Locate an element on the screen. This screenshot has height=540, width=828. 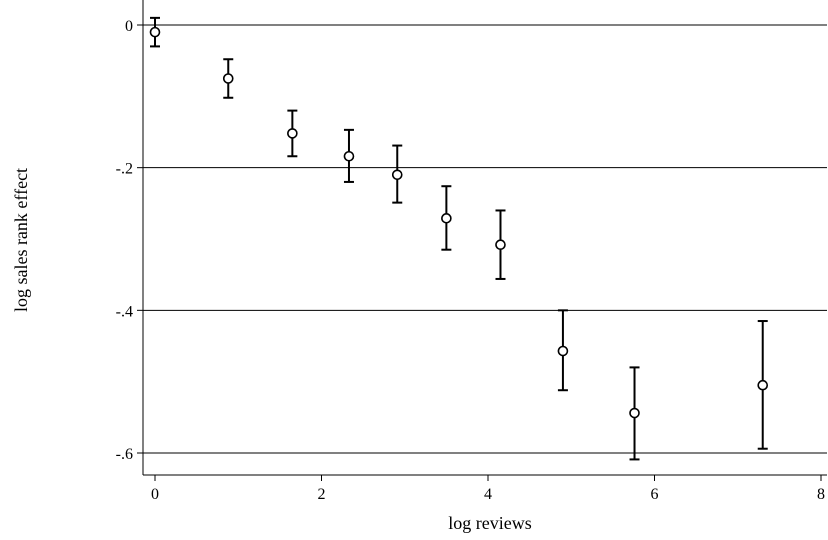
y-axis-title: log sales rank effect is located at coordinates (21, 240).